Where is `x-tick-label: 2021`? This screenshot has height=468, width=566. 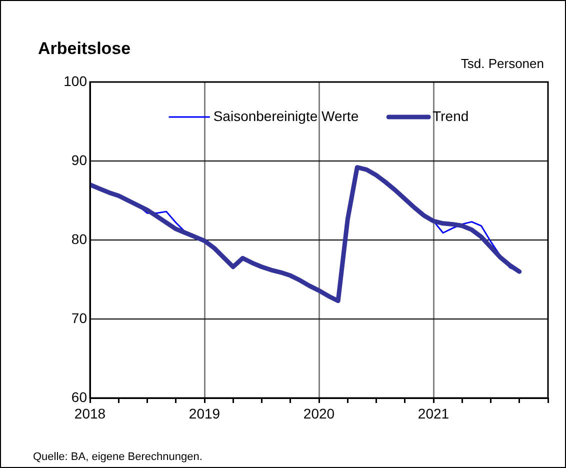
x-tick-label: 2021 is located at coordinates (434, 413).